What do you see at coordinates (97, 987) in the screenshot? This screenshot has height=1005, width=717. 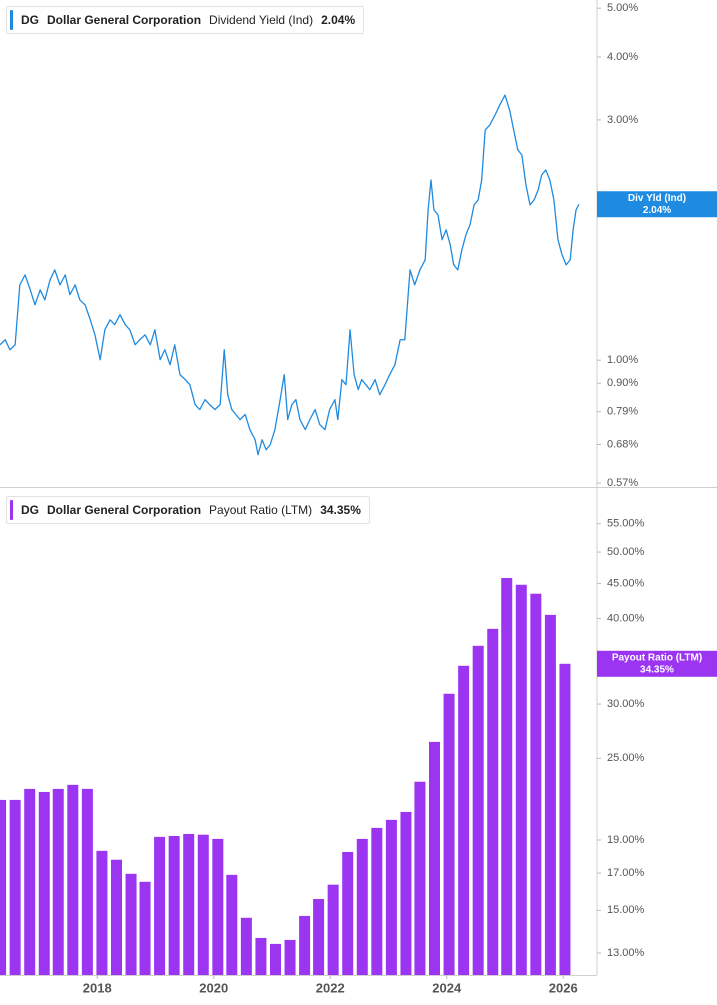 I see `x-tick-label: 2018` at bounding box center [97, 987].